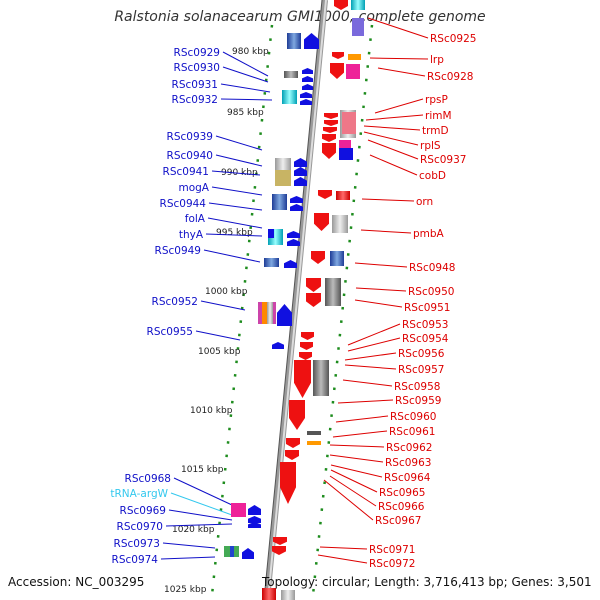 This screenshot has height=600, width=600. What do you see at coordinates (450, 77) in the screenshot?
I see `gene-label-right: RSc0928` at bounding box center [450, 77].